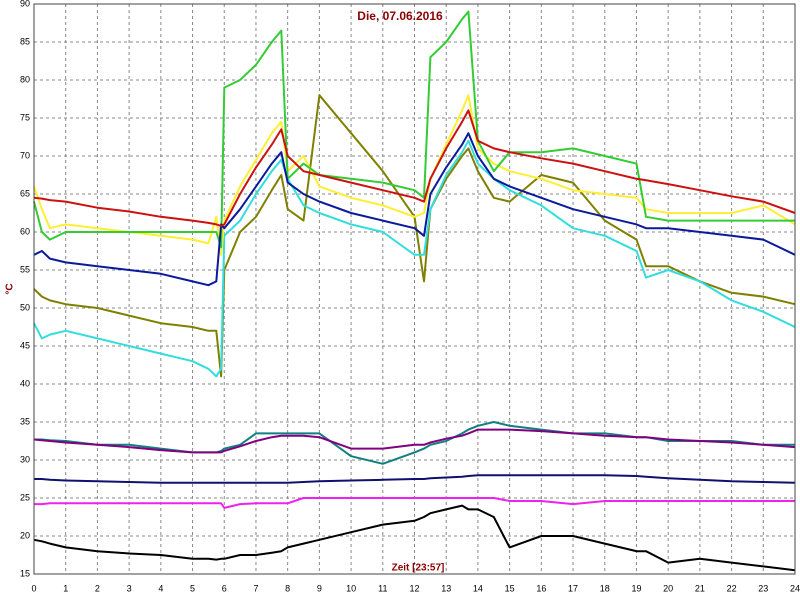 The height and width of the screenshot is (600, 800). Describe the element at coordinates (478, 588) in the screenshot. I see `x-tick-label: 14` at that location.